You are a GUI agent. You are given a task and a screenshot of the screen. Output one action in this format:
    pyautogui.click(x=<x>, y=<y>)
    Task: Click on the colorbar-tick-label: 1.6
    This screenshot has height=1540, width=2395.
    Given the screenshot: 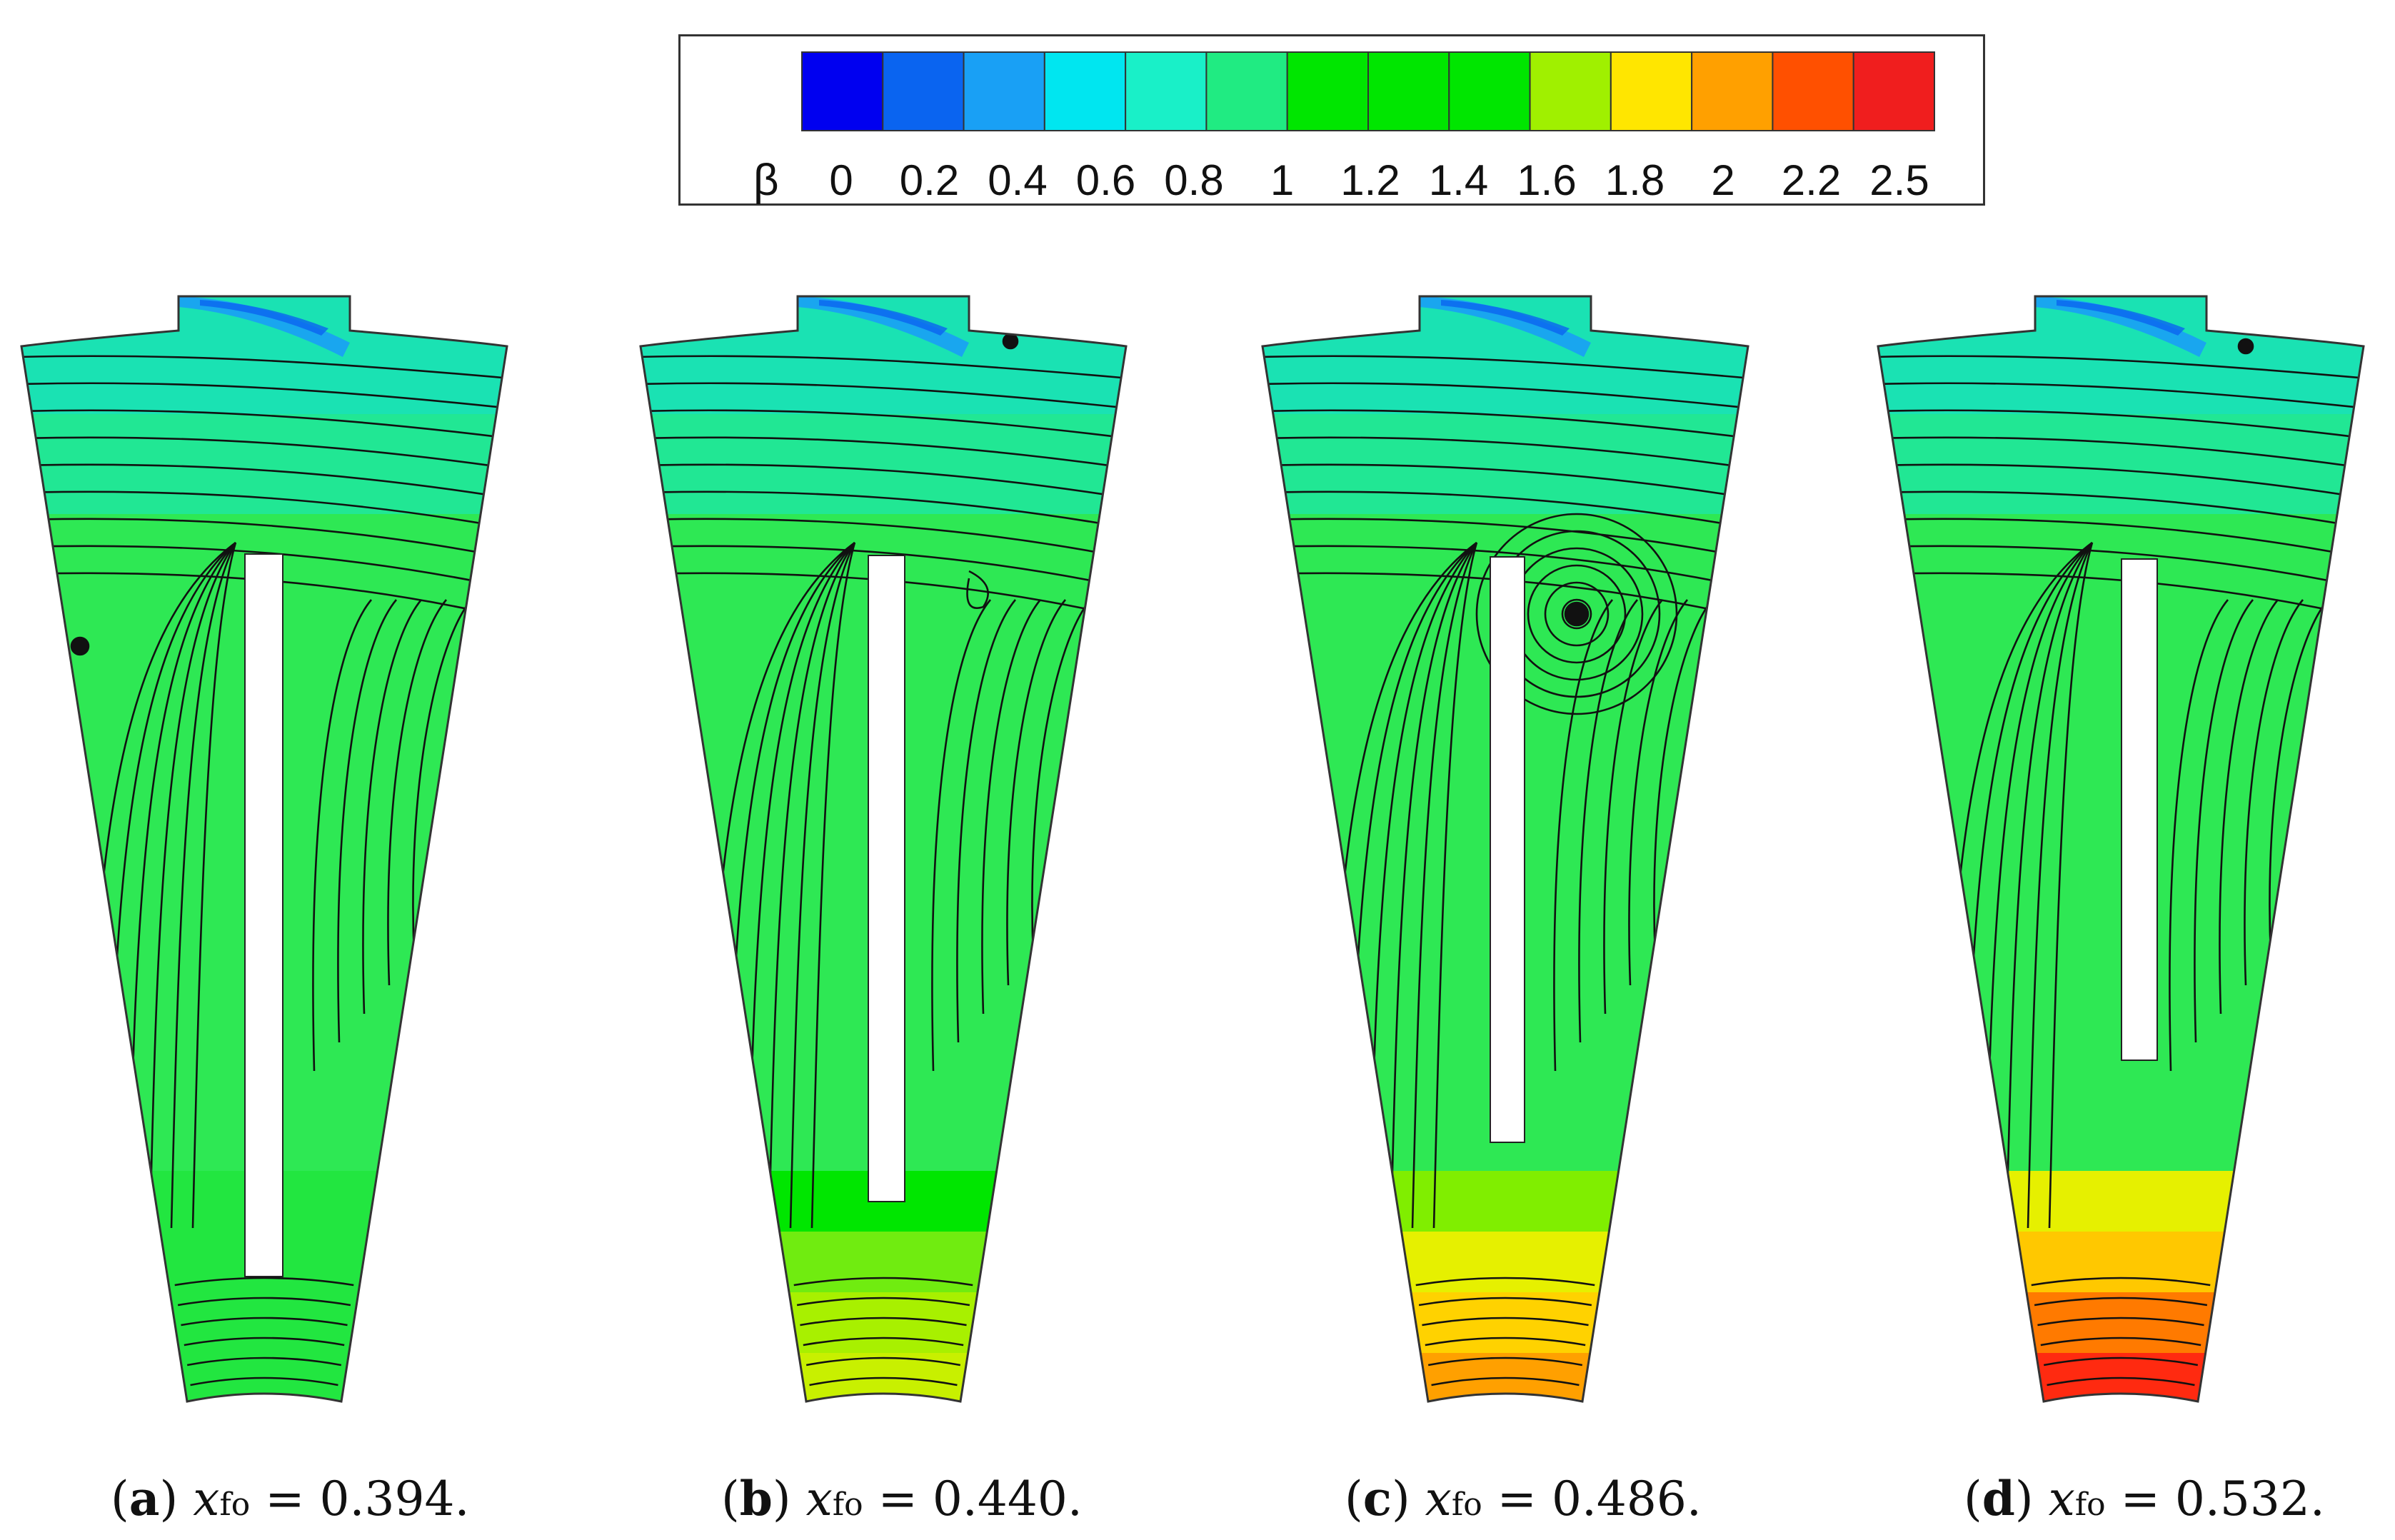 What is the action you would take?
    pyautogui.click(x=1546, y=180)
    